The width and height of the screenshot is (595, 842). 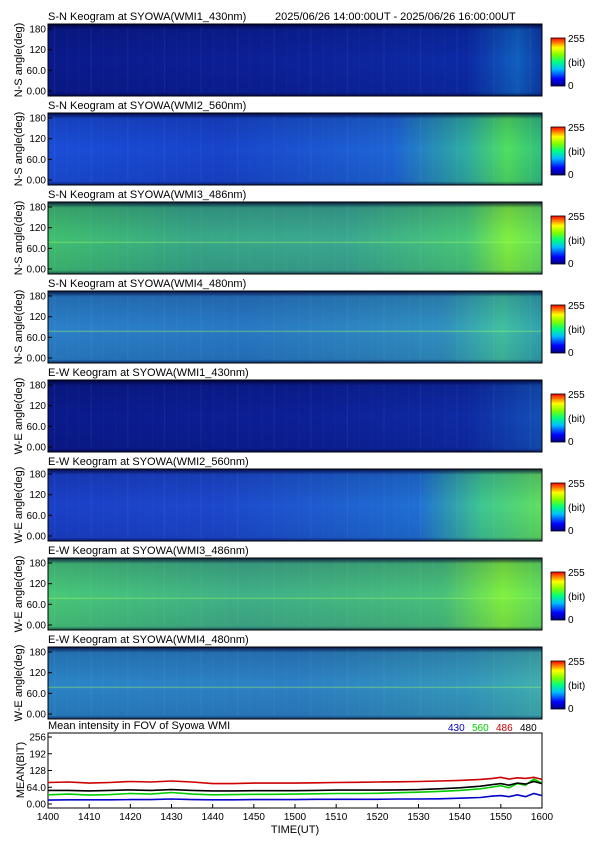 What do you see at coordinates (295, 242) in the screenshot?
I see `keogram-line-feature` at bounding box center [295, 242].